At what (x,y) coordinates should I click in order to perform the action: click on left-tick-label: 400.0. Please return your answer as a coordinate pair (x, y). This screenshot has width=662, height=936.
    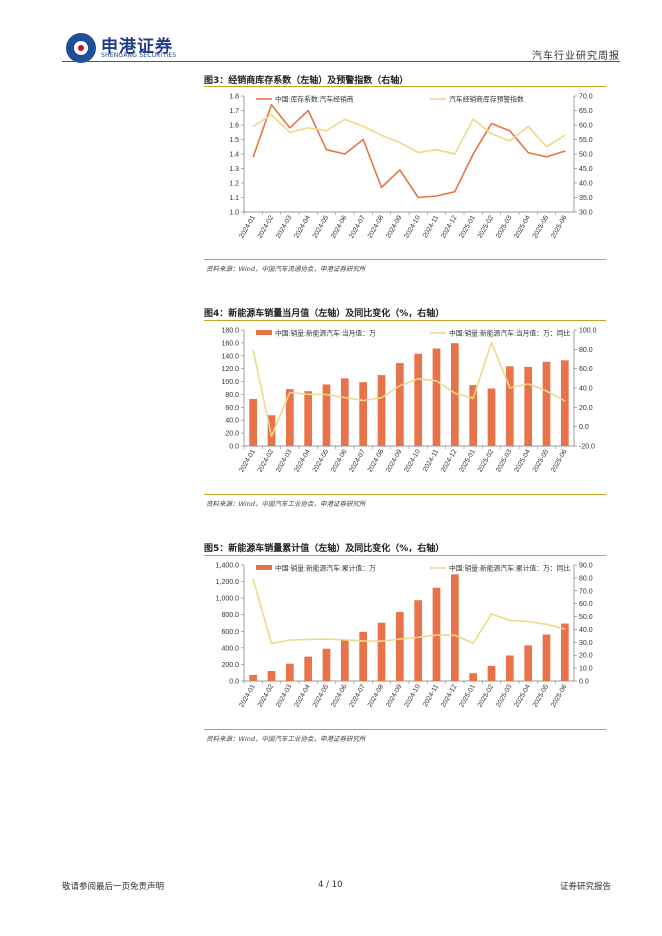
    Looking at the image, I should click on (230, 648).